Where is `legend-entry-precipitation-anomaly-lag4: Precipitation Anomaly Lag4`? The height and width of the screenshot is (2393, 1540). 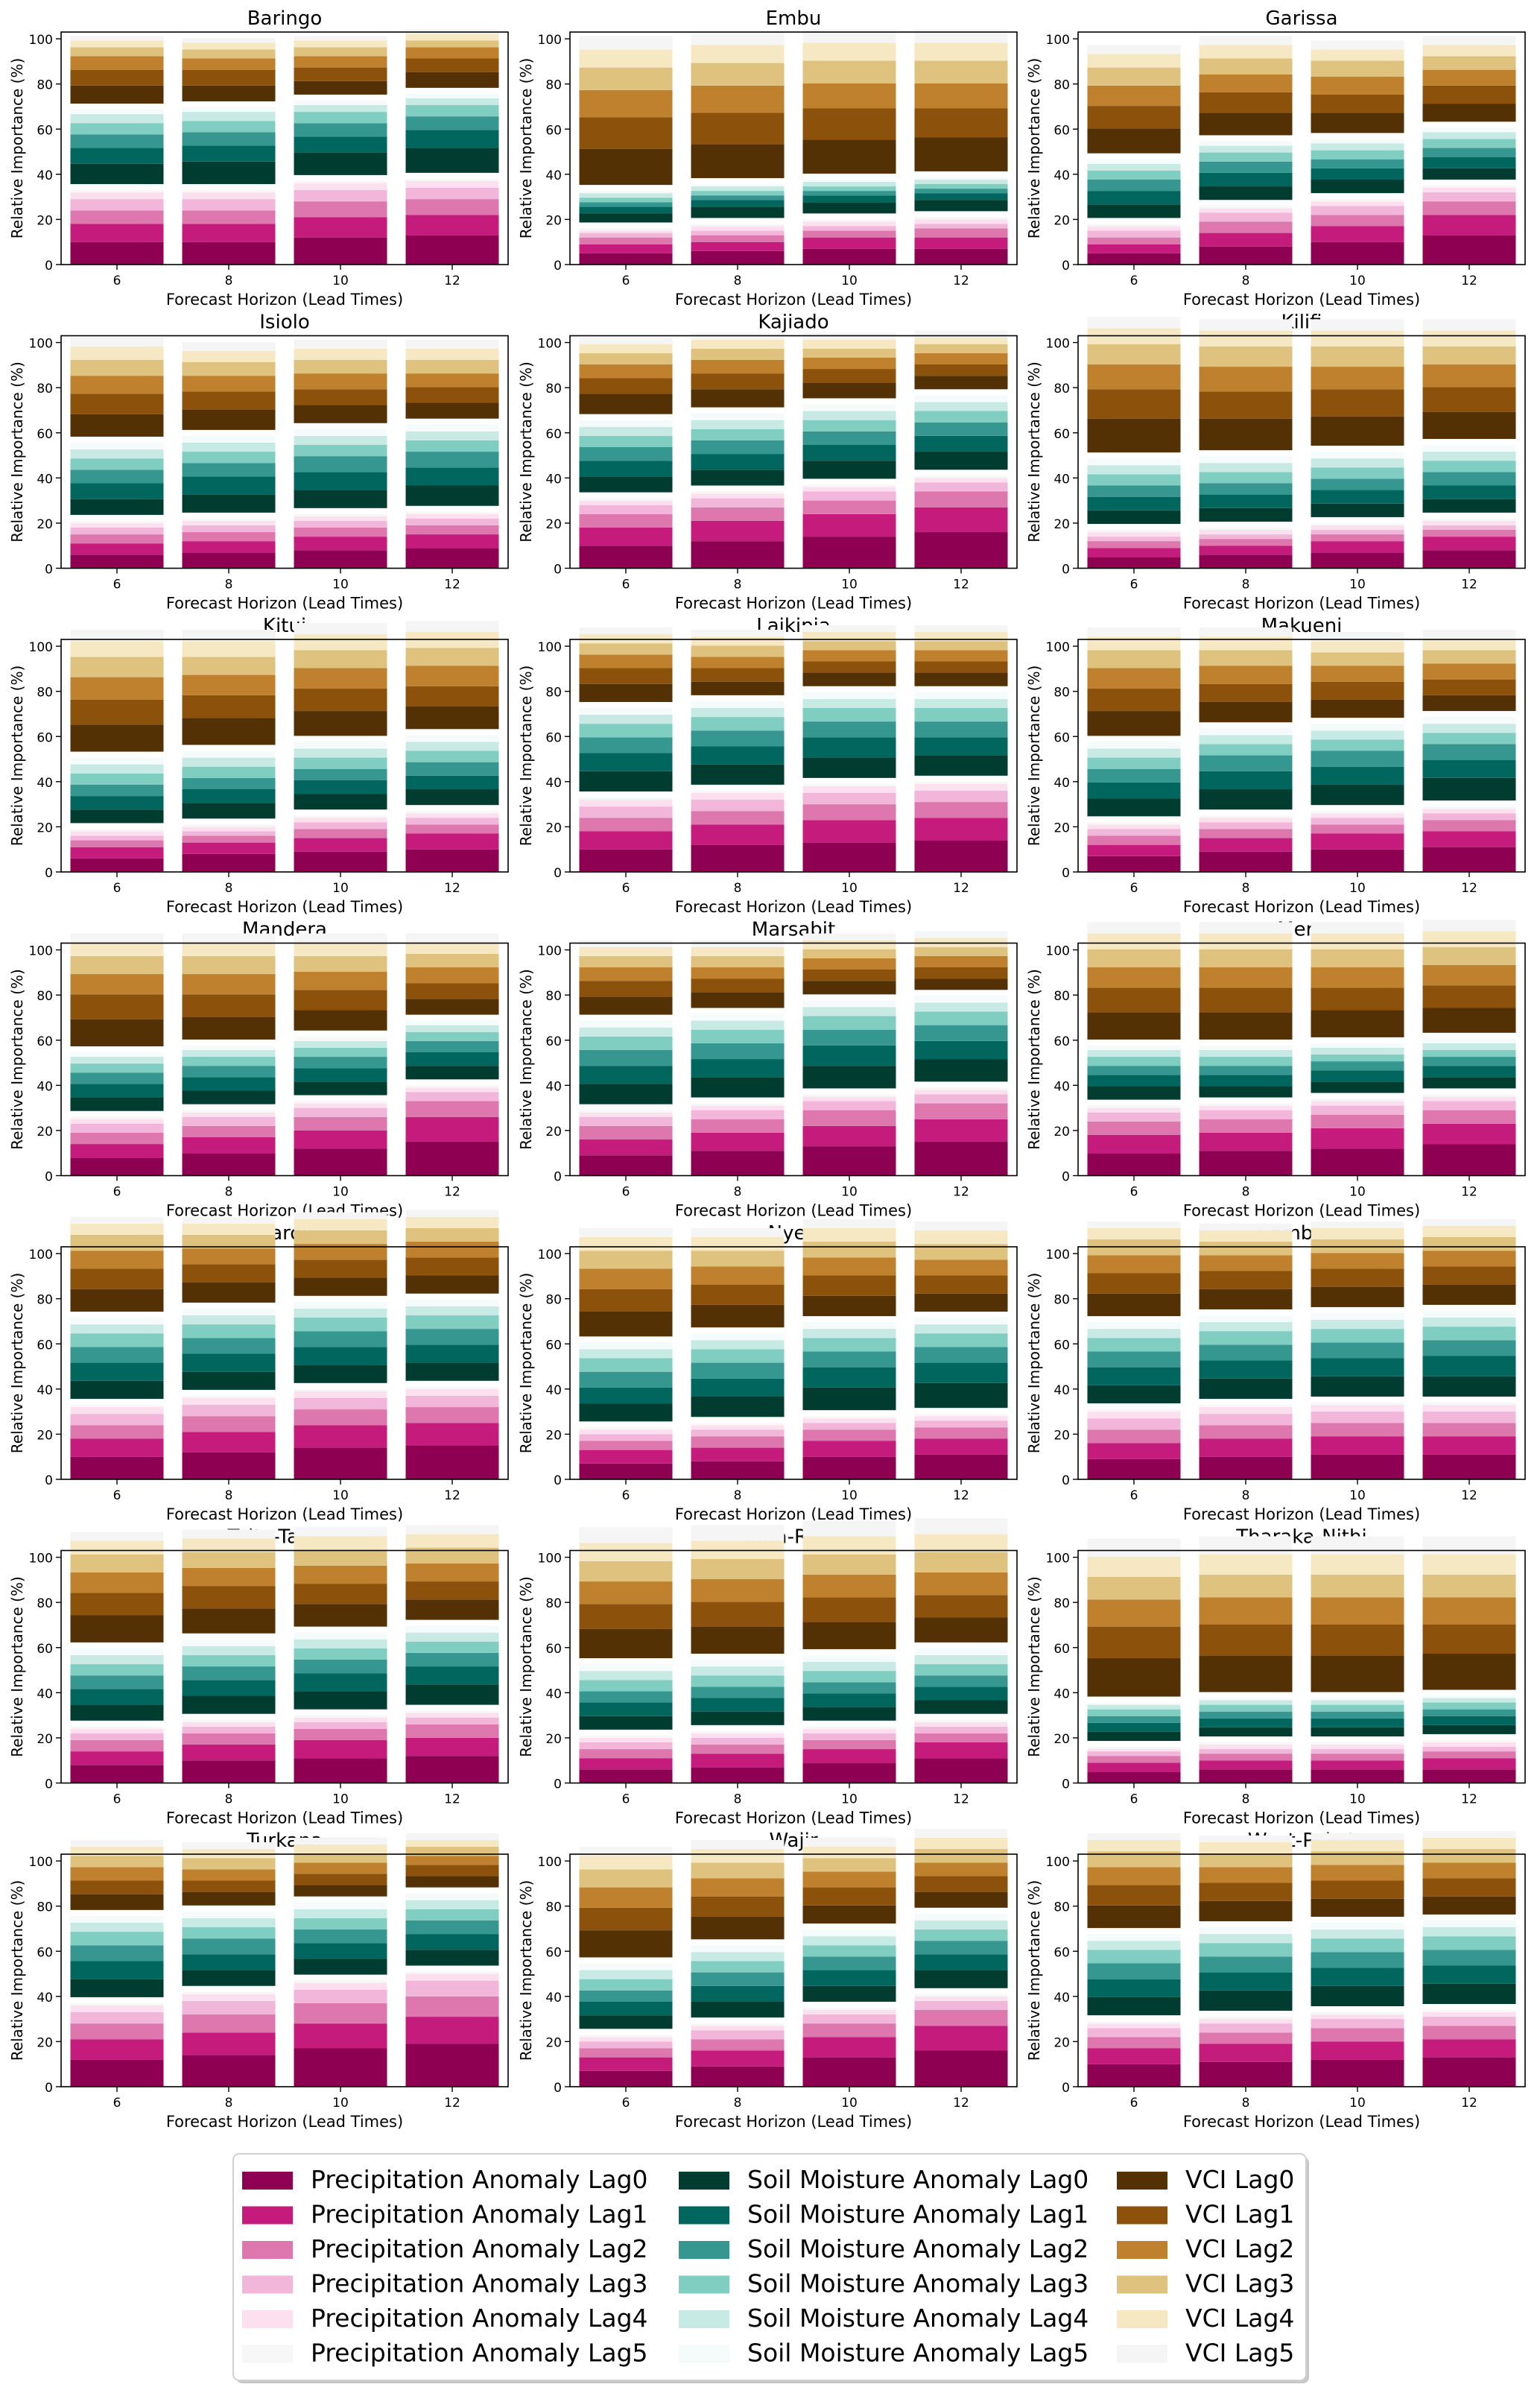 legend-entry-precipitation-anomaly-lag4: Precipitation Anomaly Lag4 is located at coordinates (445, 2318).